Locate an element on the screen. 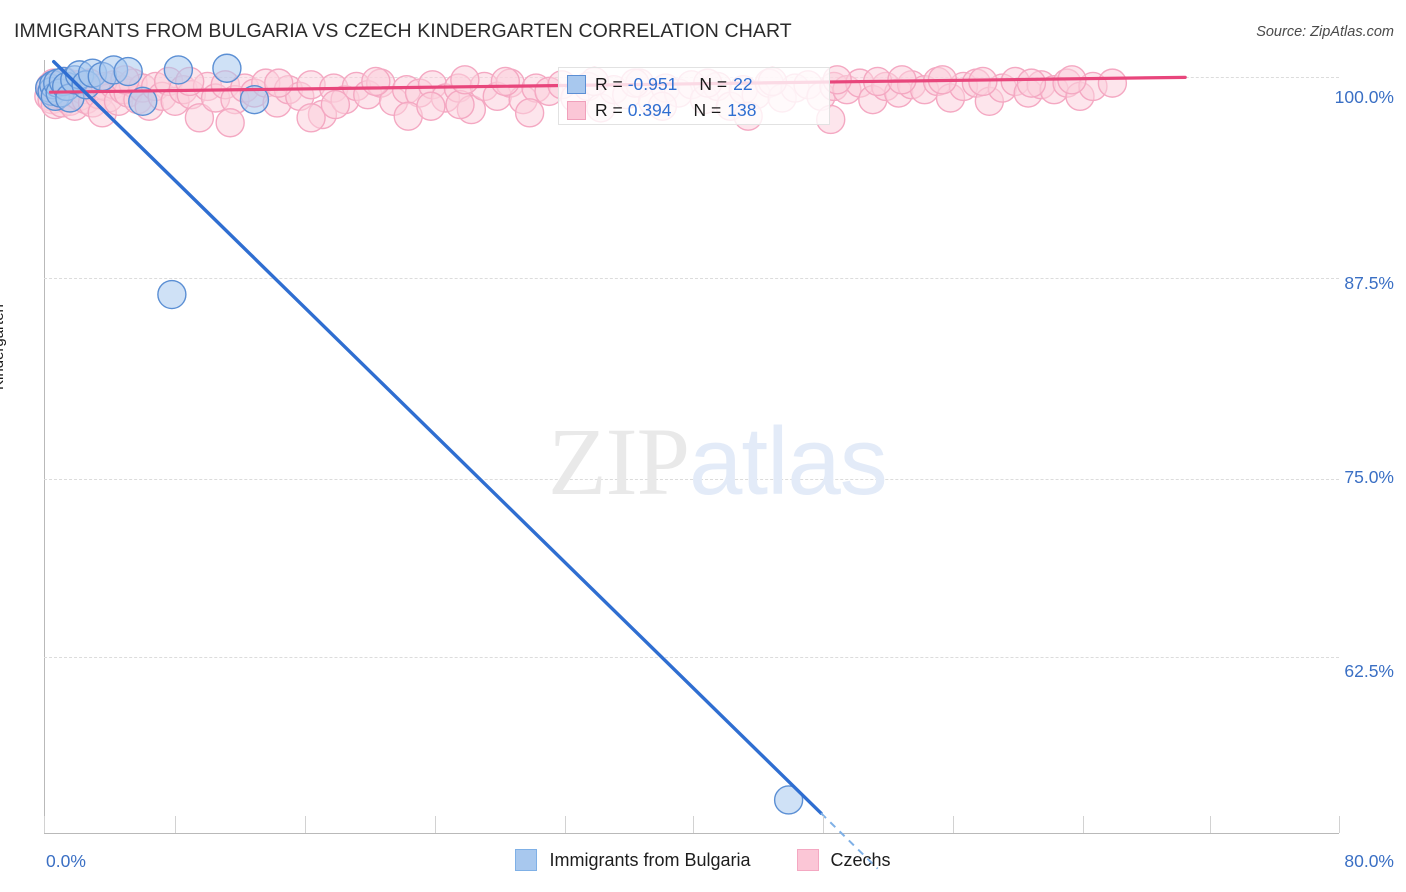 The height and width of the screenshot is (892, 1406). blue-swatch-icon is located at coordinates (576, 84).